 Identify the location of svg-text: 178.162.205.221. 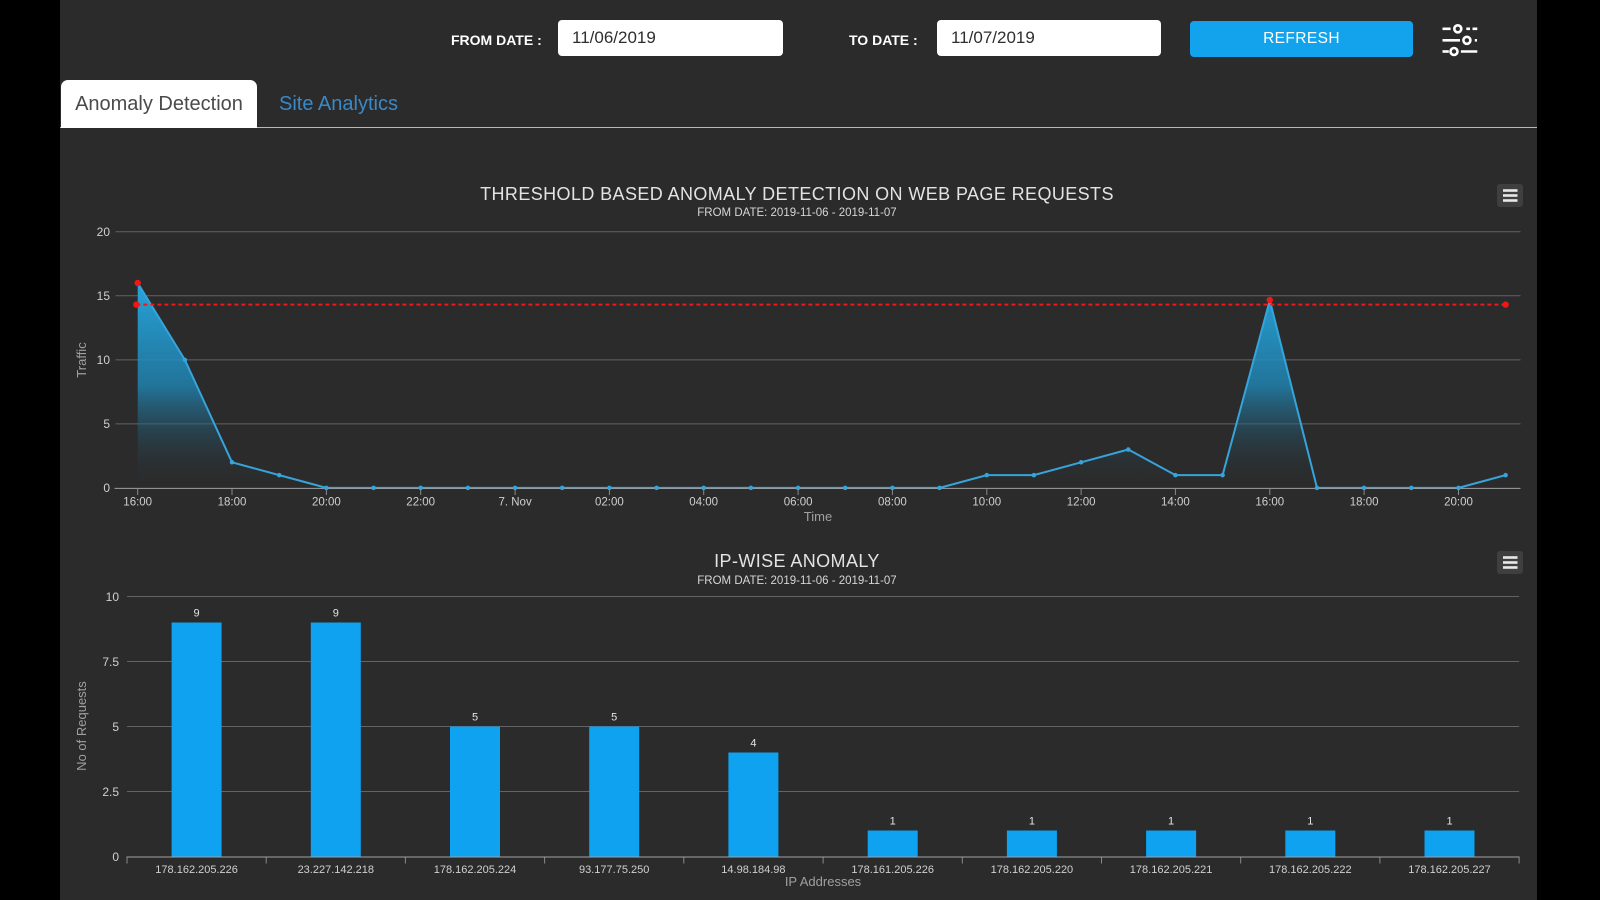
(1171, 870).